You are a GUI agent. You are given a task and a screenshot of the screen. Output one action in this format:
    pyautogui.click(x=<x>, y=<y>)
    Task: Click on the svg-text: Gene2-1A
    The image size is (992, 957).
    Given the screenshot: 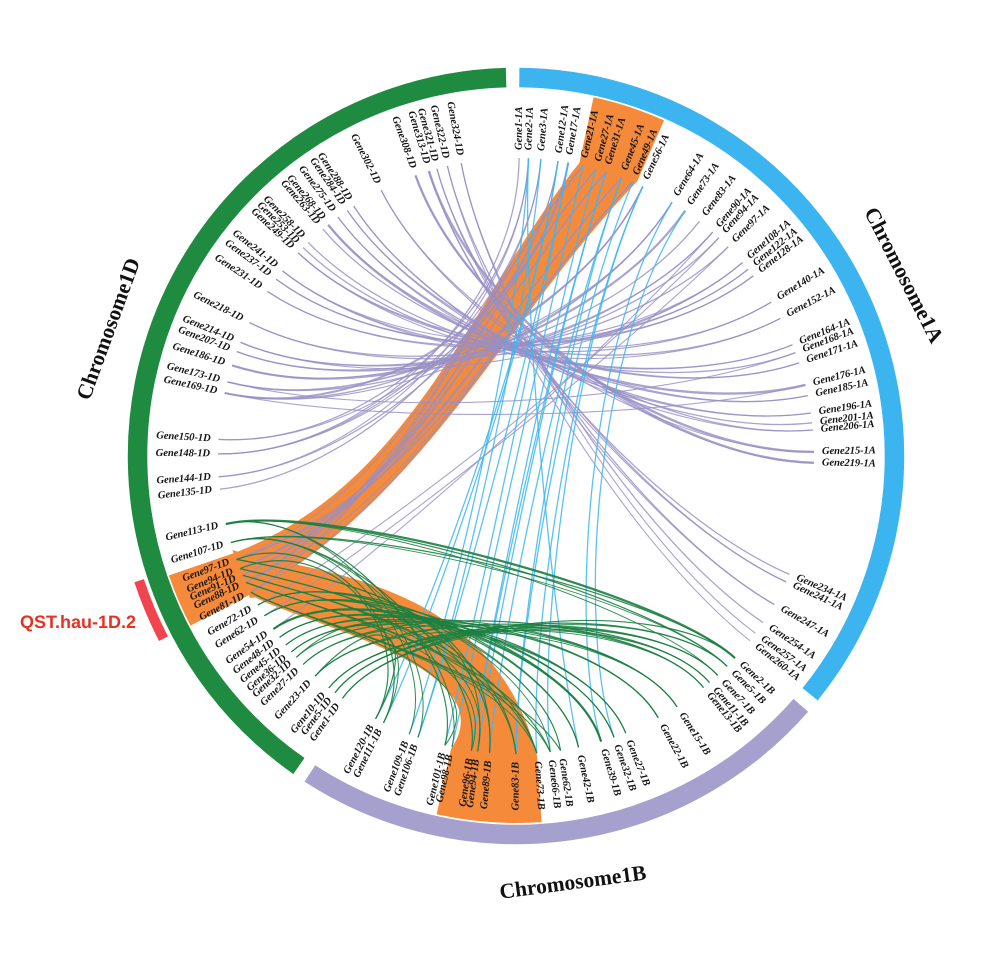 What is the action you would take?
    pyautogui.click(x=529, y=129)
    